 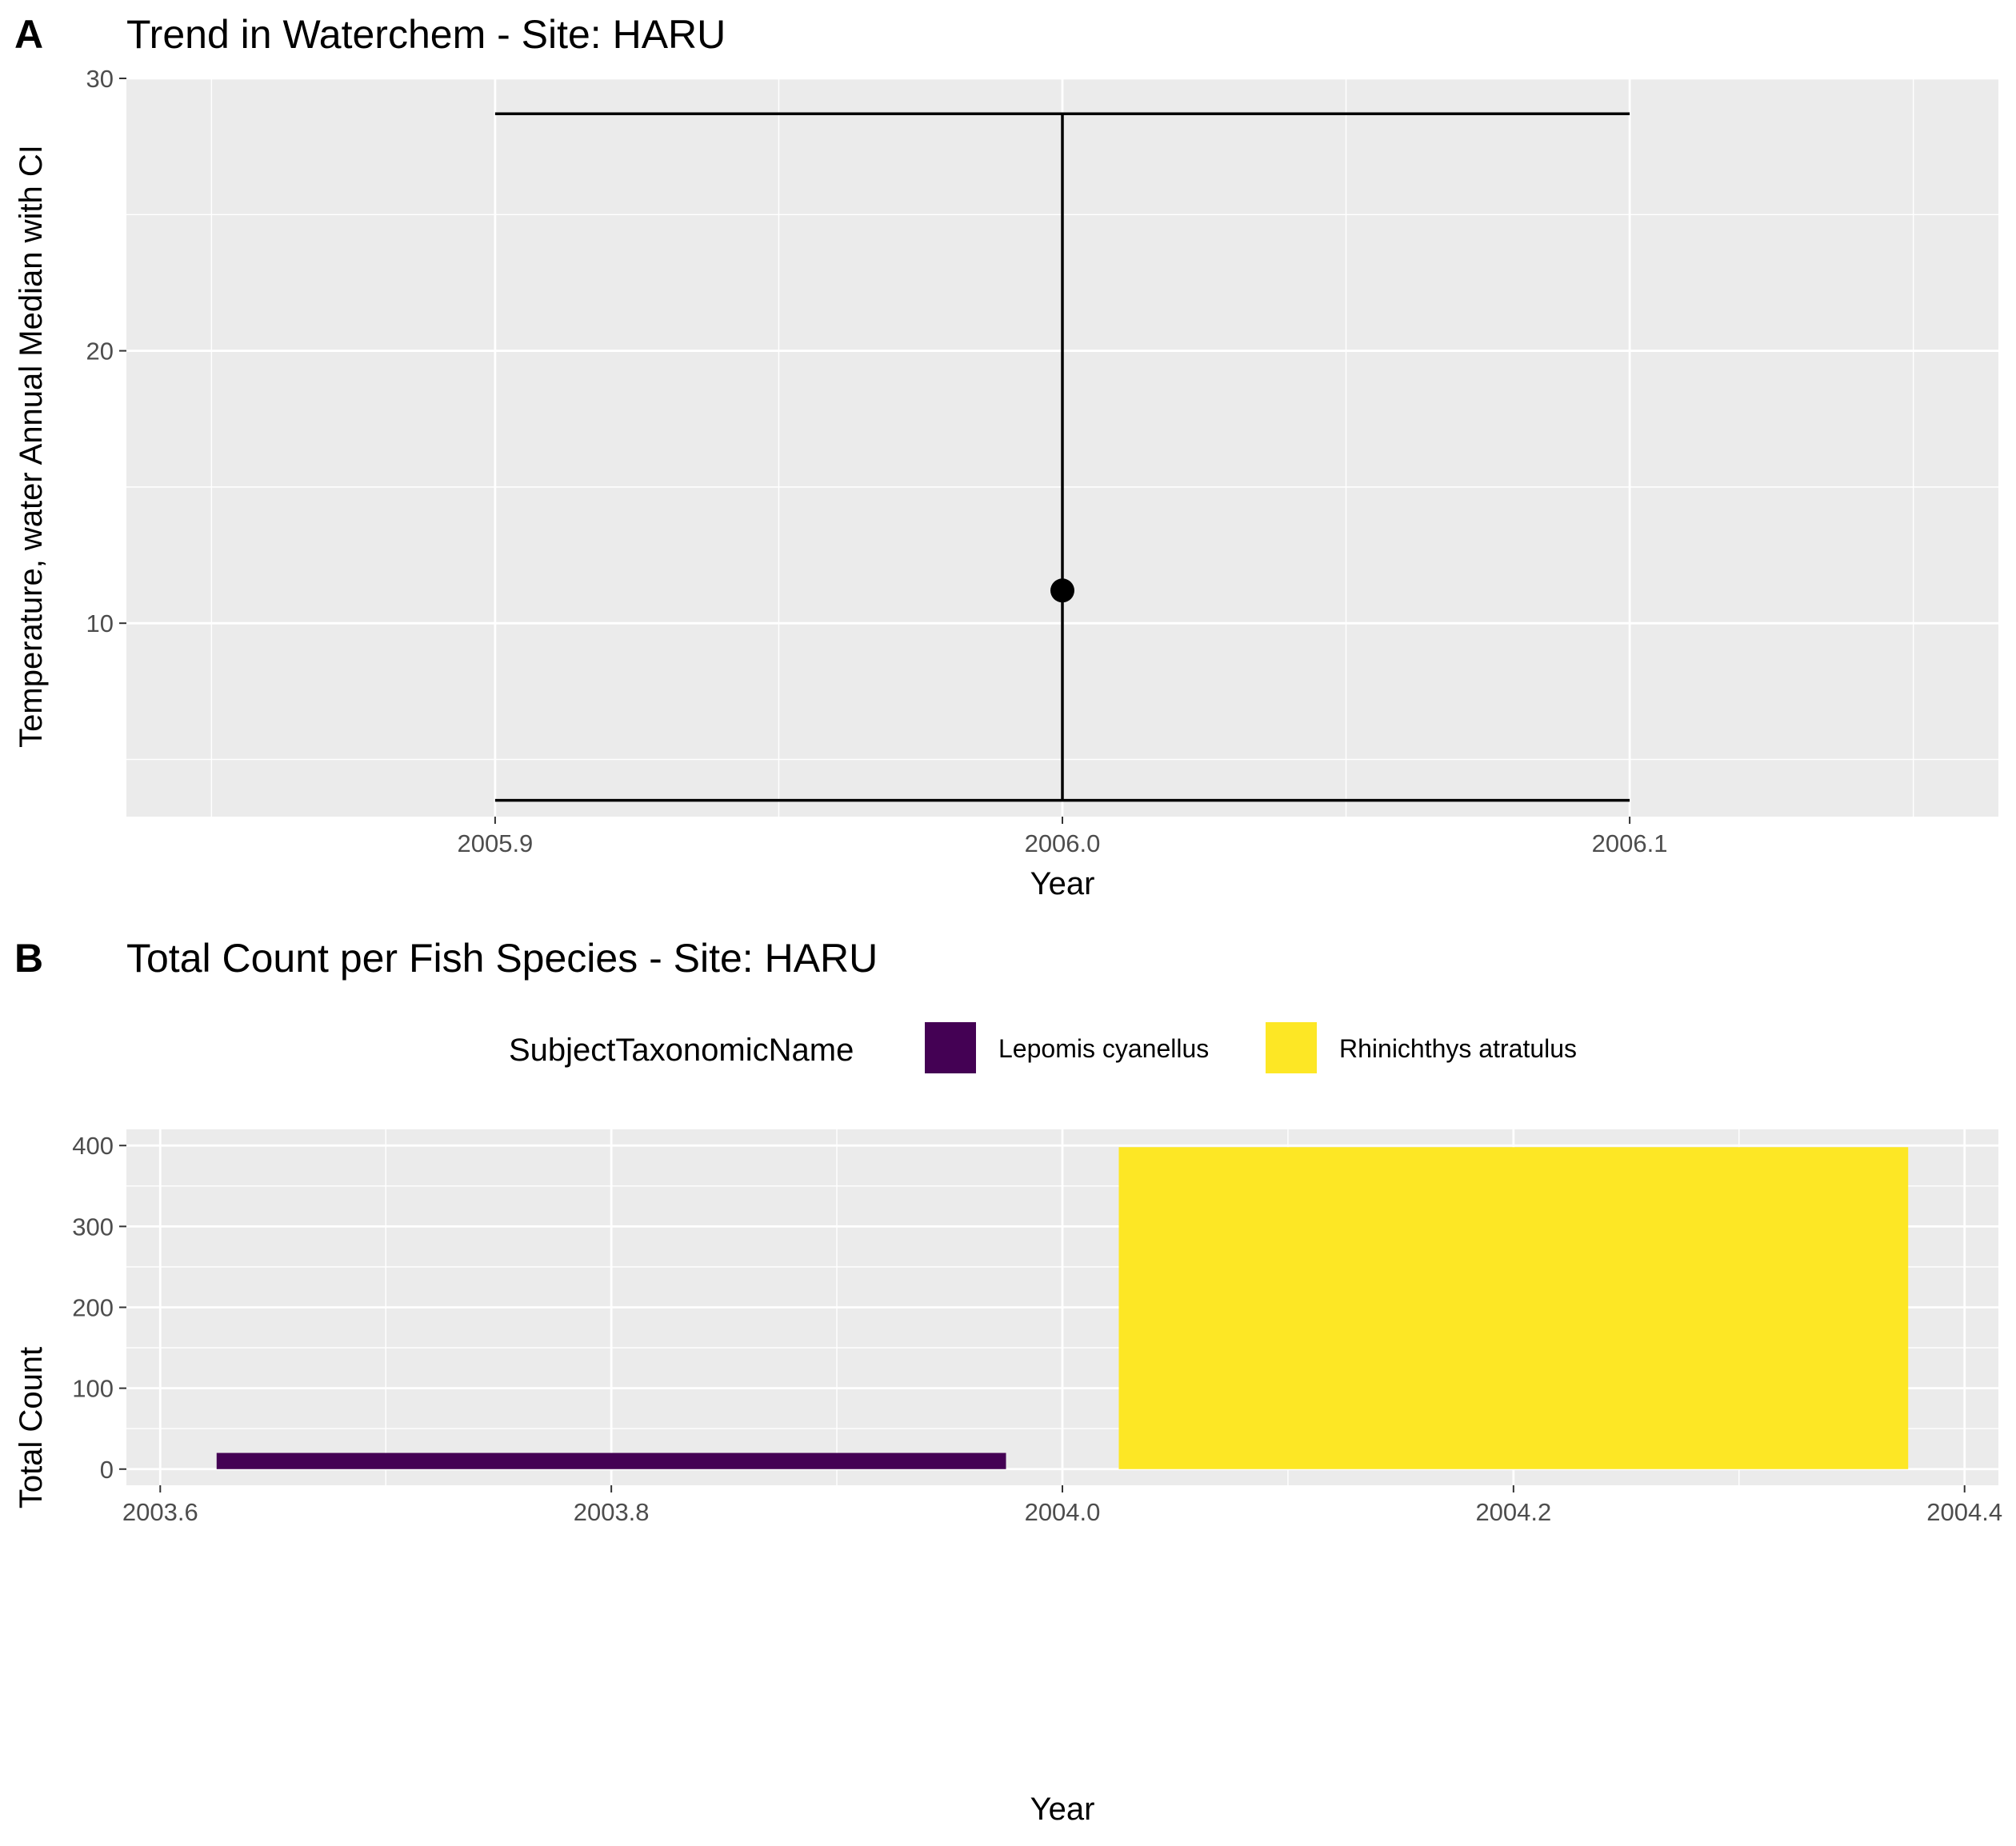 I want to click on panel-b-tag: B, so click(x=28, y=959).